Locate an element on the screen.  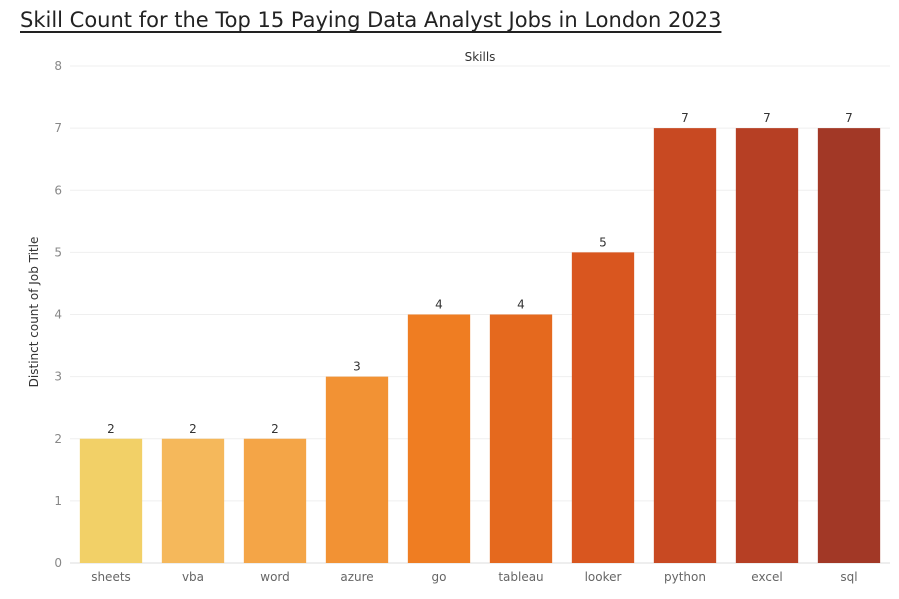
column-header: Skills is located at coordinates (480, 57).